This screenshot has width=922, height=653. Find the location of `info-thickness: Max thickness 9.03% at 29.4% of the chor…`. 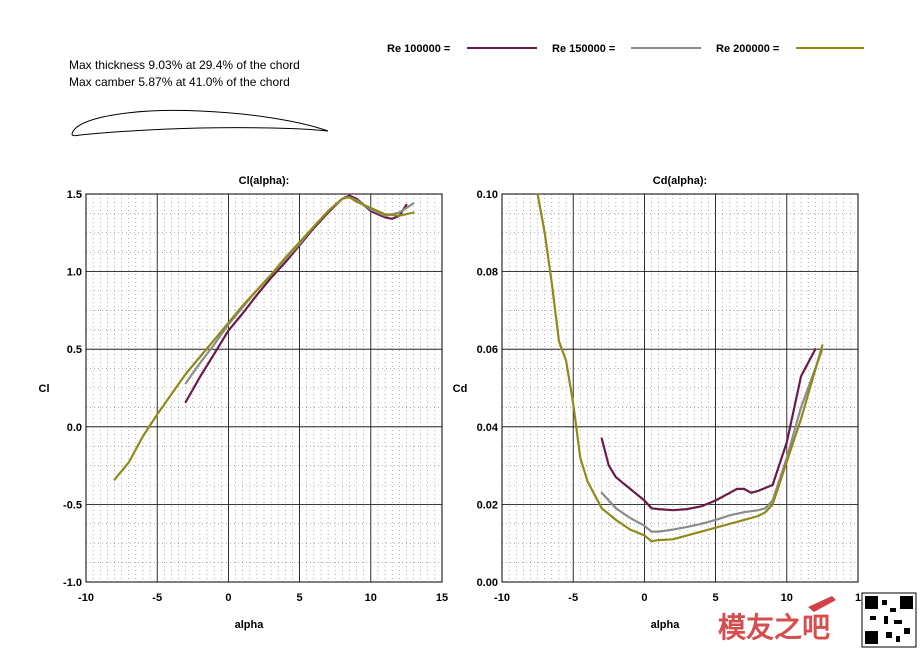

info-thickness: Max thickness 9.03% at 29.4% of the chor… is located at coordinates (184, 65).